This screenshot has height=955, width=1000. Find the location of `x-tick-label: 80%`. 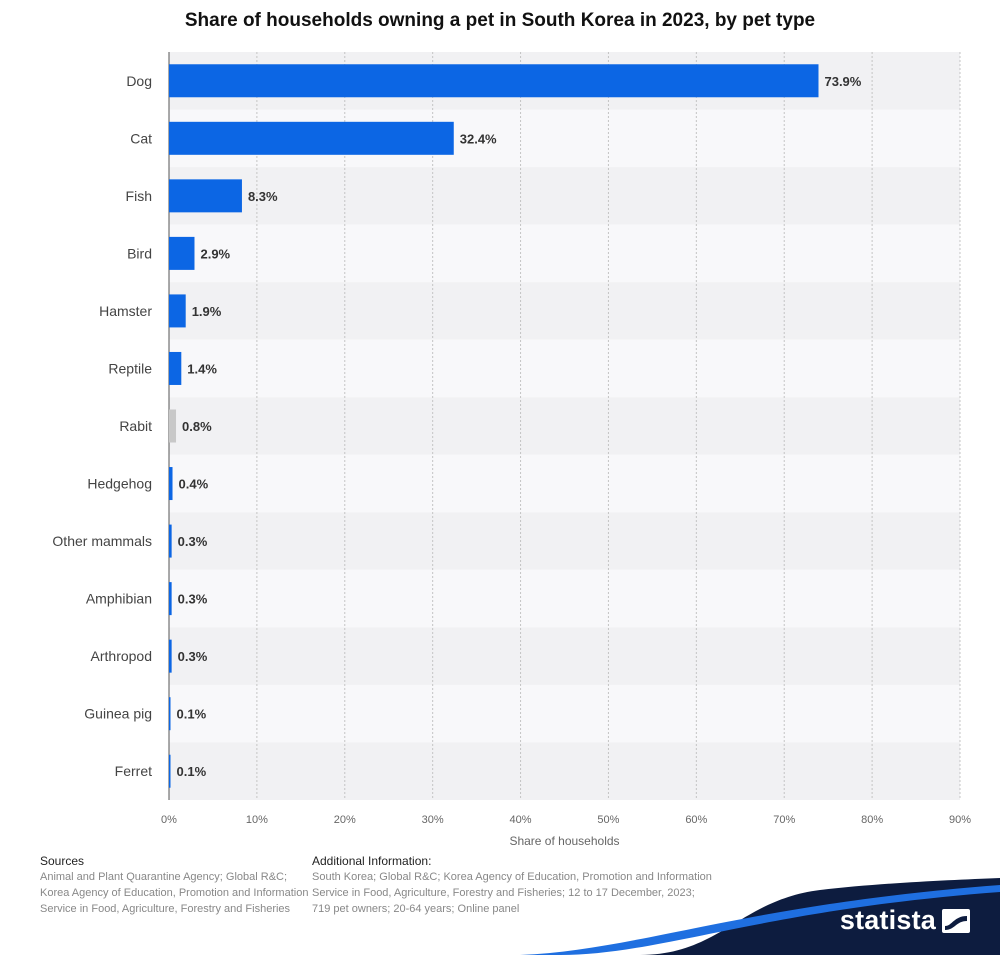

x-tick-label: 80% is located at coordinates (872, 820).